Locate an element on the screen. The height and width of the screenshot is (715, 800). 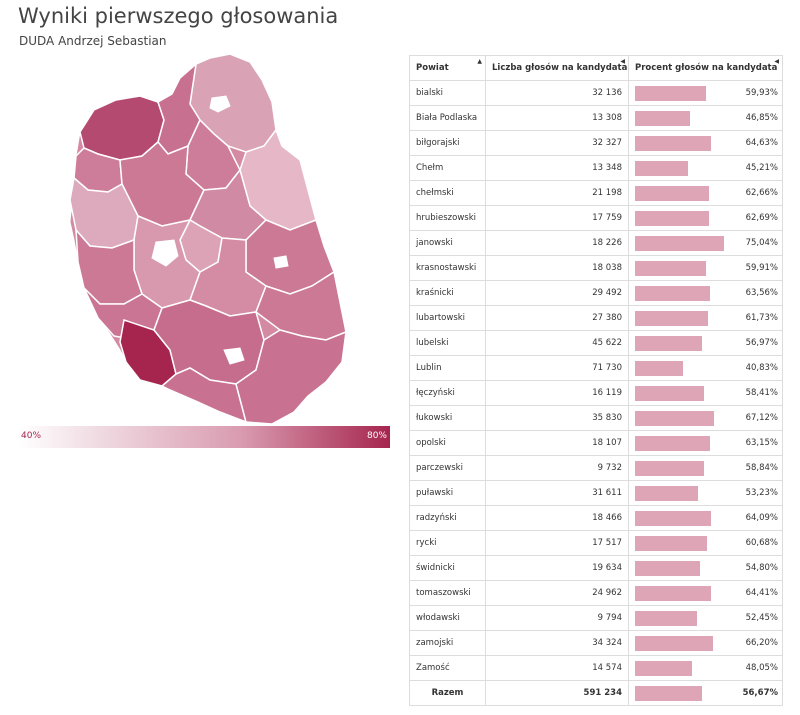
percent-cell: 62,66% is located at coordinates (705, 193).